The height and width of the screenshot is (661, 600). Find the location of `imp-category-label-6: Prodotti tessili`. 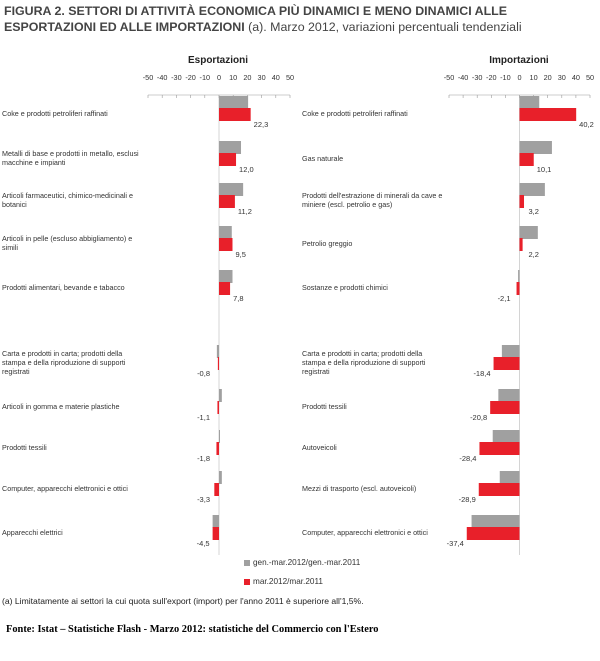

imp-category-label-6: Prodotti tessili is located at coordinates (324, 406).